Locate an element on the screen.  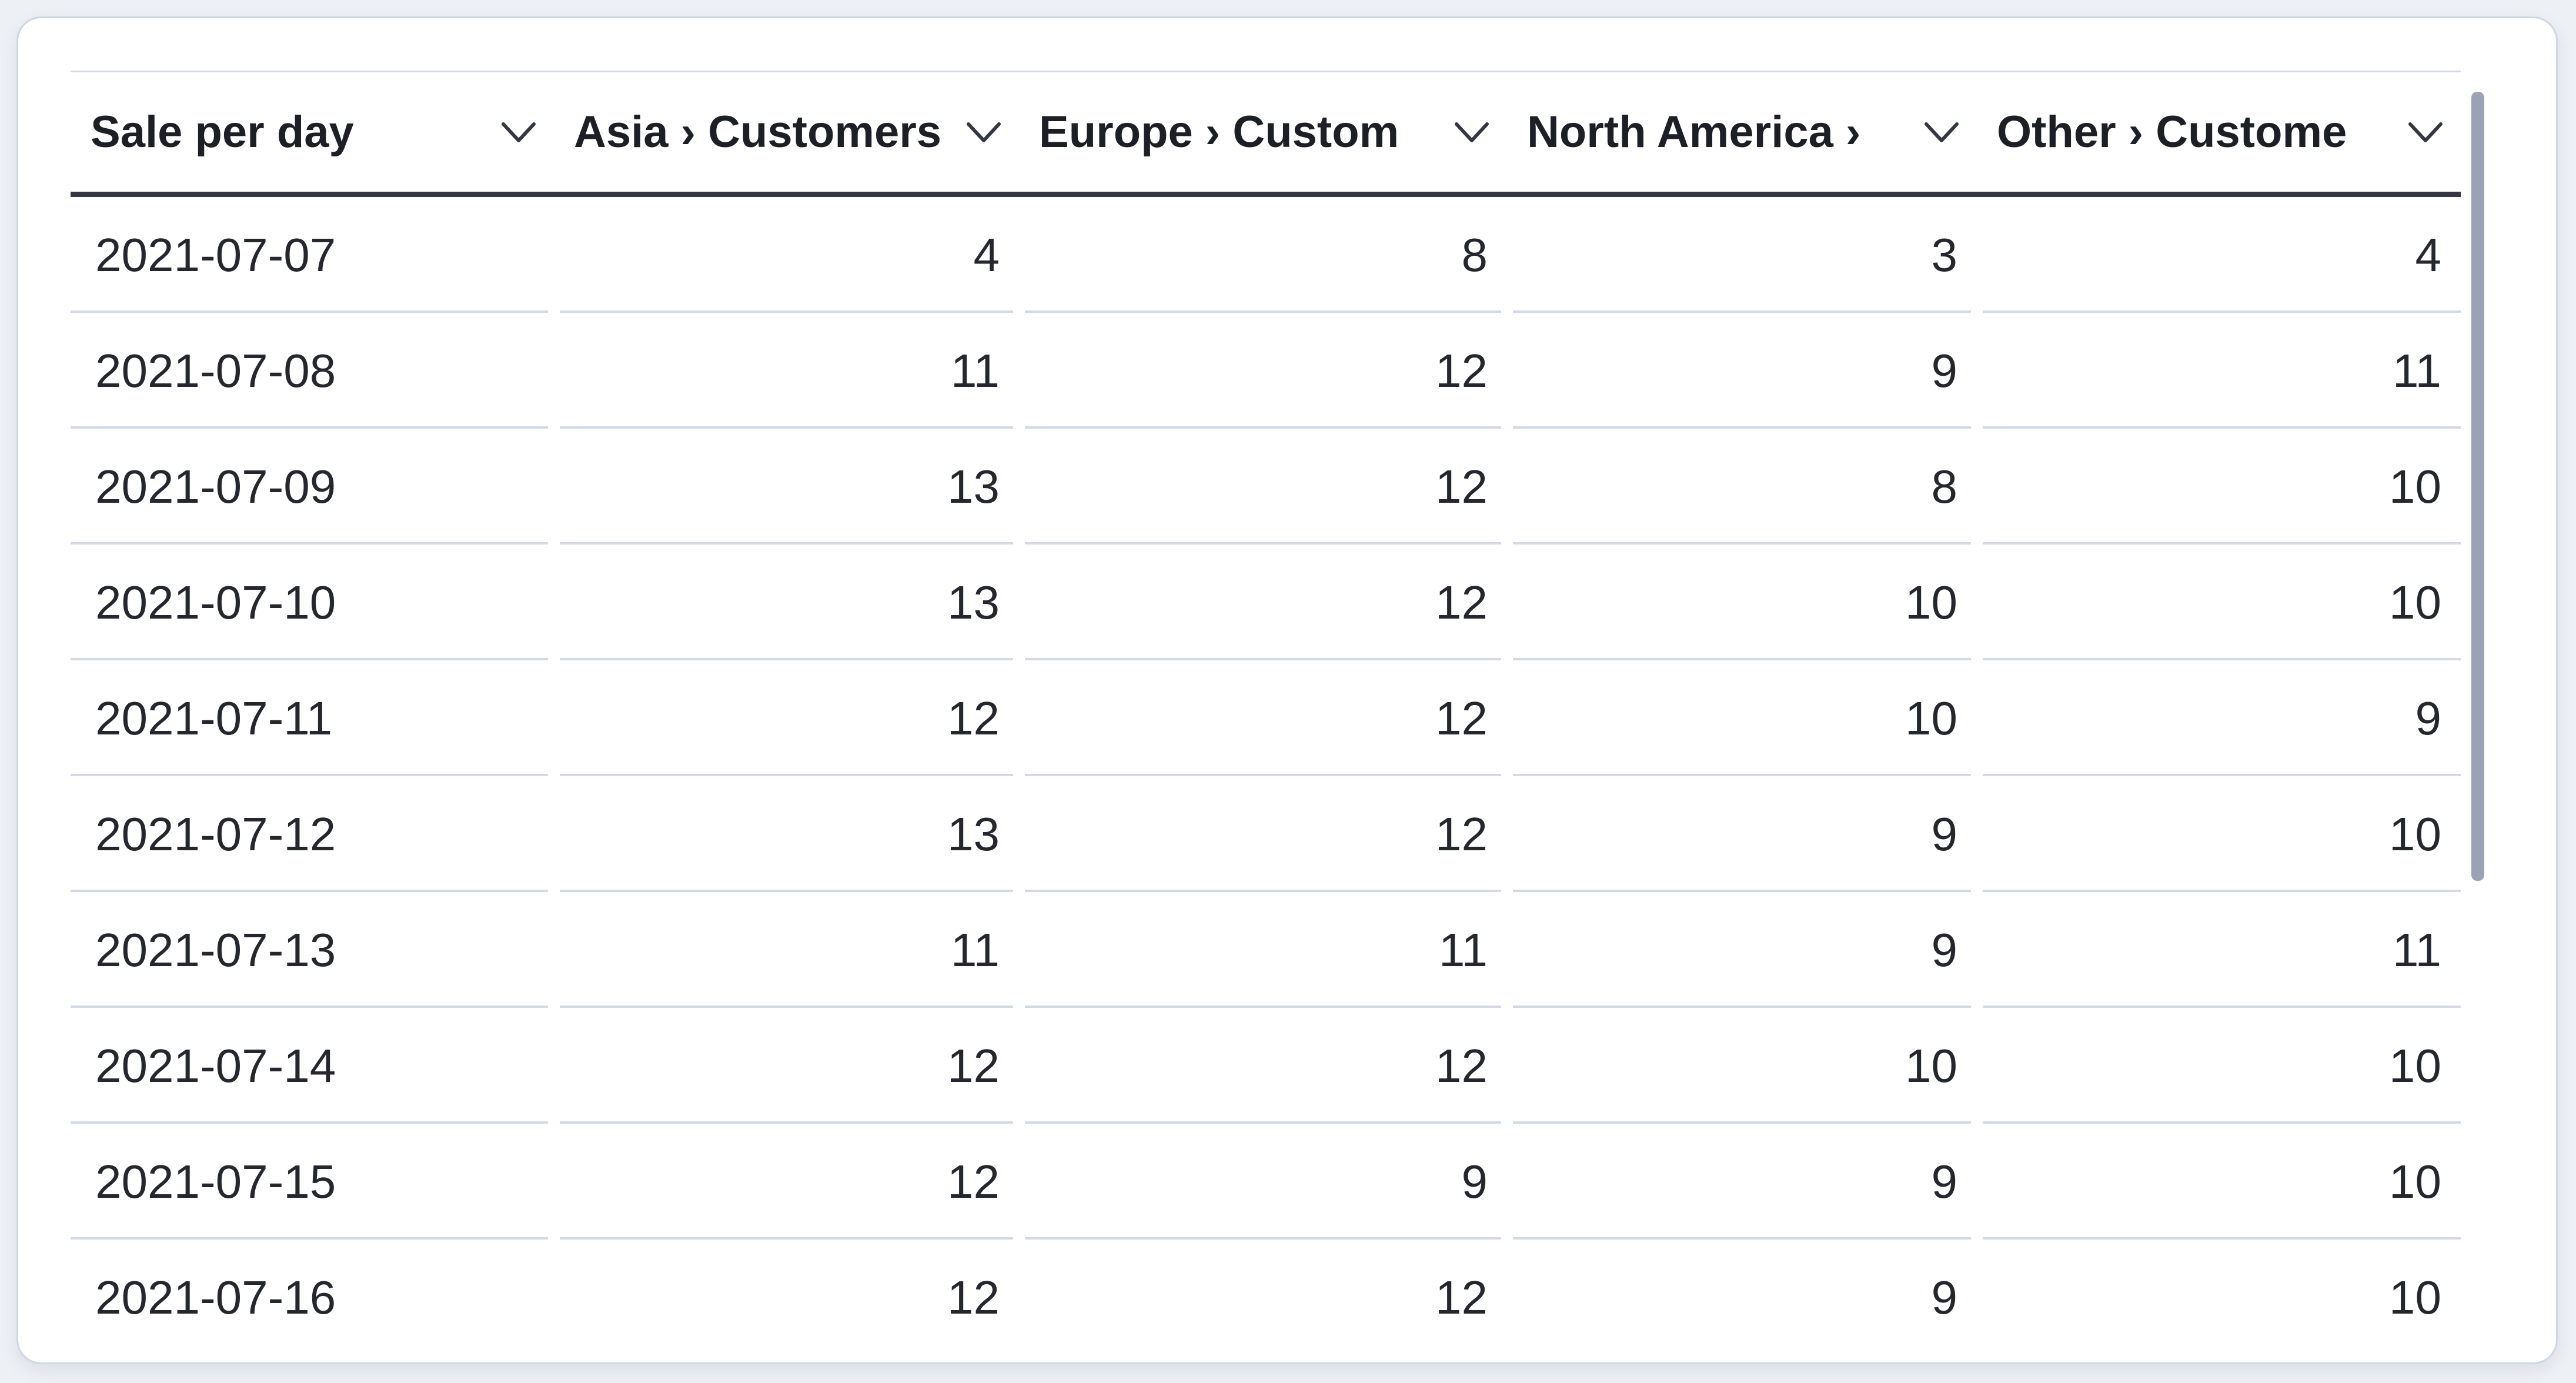
cell-date: 2021-07-10 is located at coordinates (312, 602).